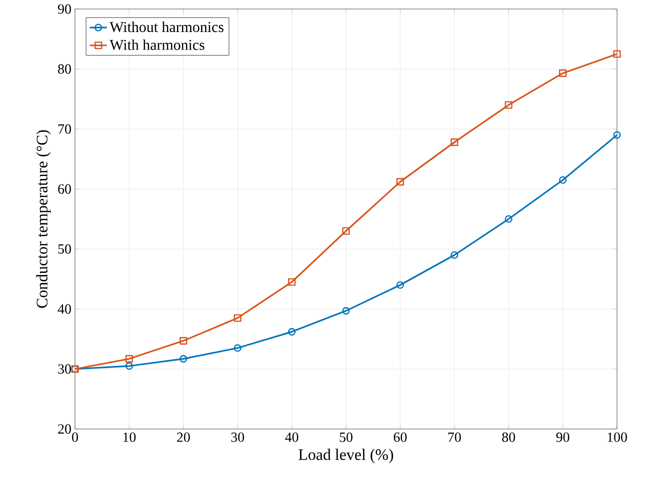 This screenshot has width=660, height=497. I want to click on x-tick-label: 40, so click(291, 437).